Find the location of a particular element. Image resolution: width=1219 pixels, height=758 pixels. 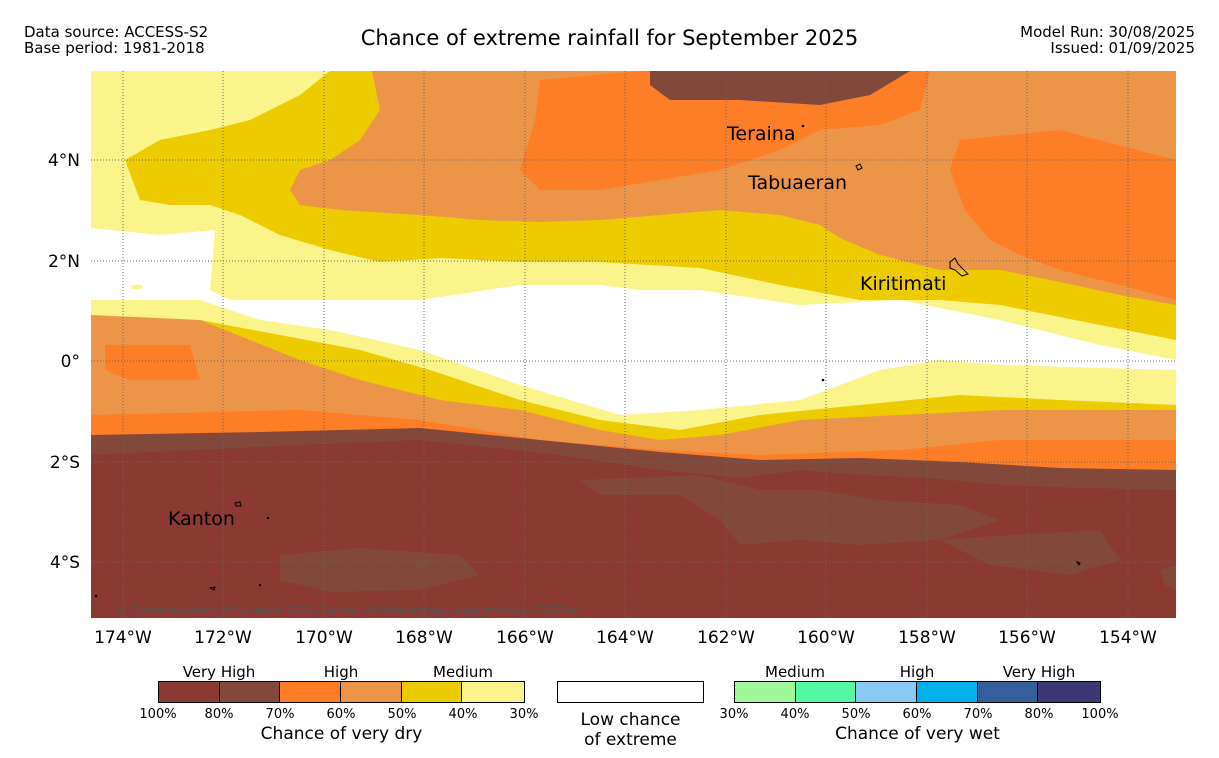

wet-tick: 70% is located at coordinates (978, 714).